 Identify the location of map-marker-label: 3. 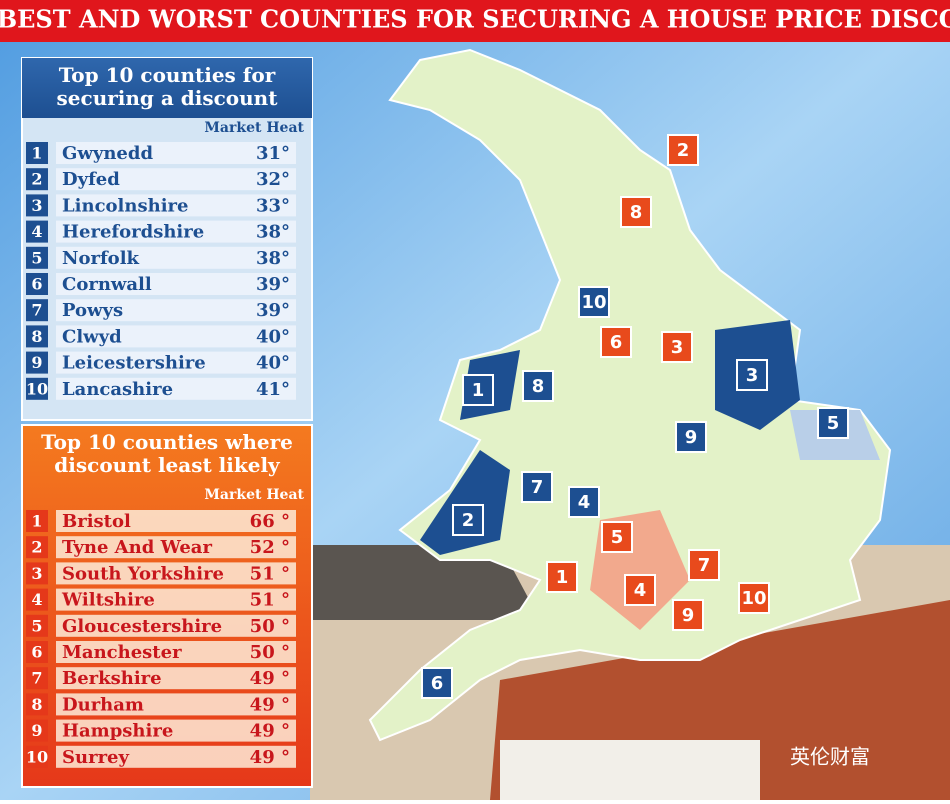
(752, 375).